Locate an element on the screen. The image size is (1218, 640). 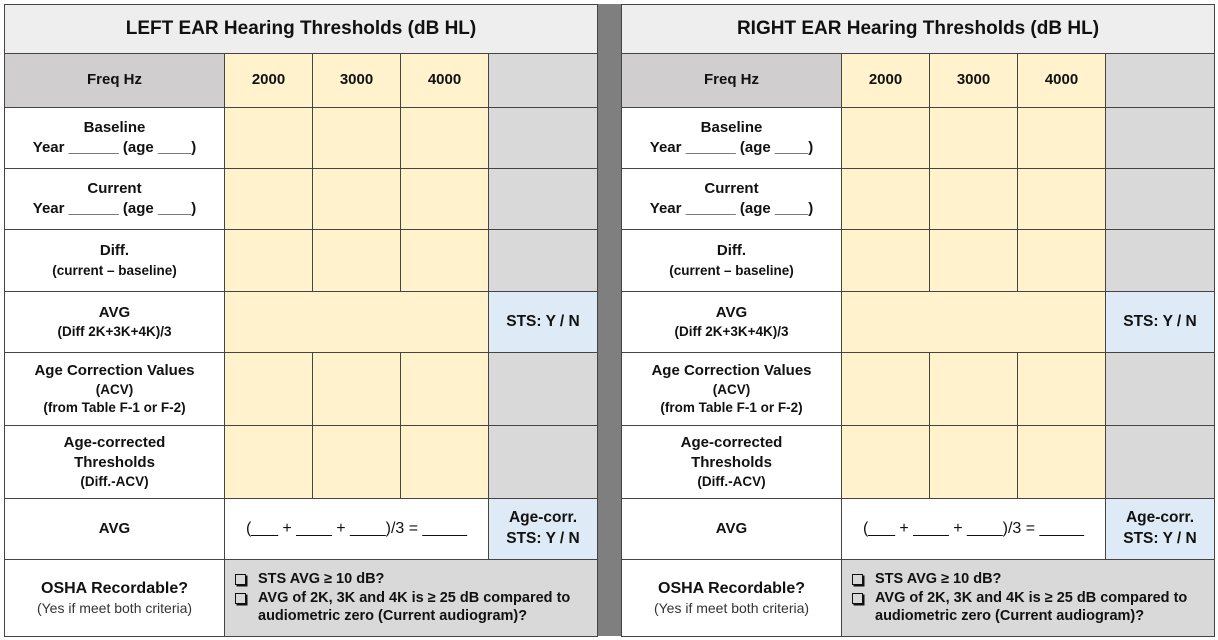
row-label: Thresholds is located at coordinates (731, 462).